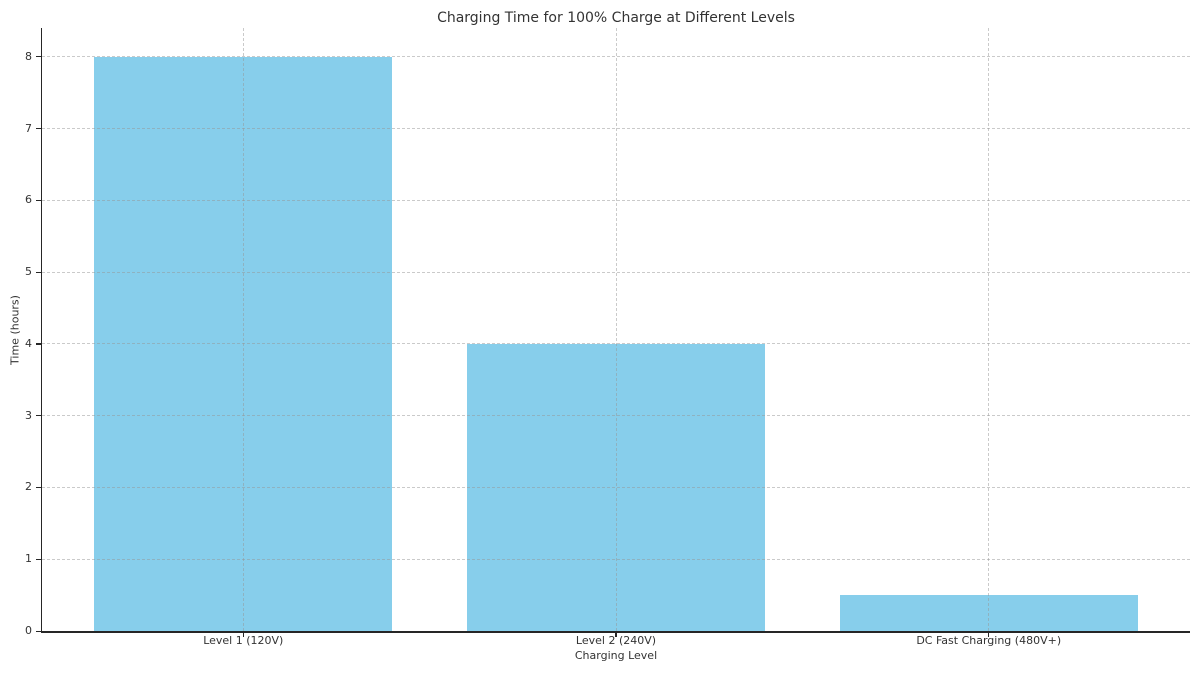  What do you see at coordinates (28, 272) in the screenshot?
I see `y-tick-label: 5` at bounding box center [28, 272].